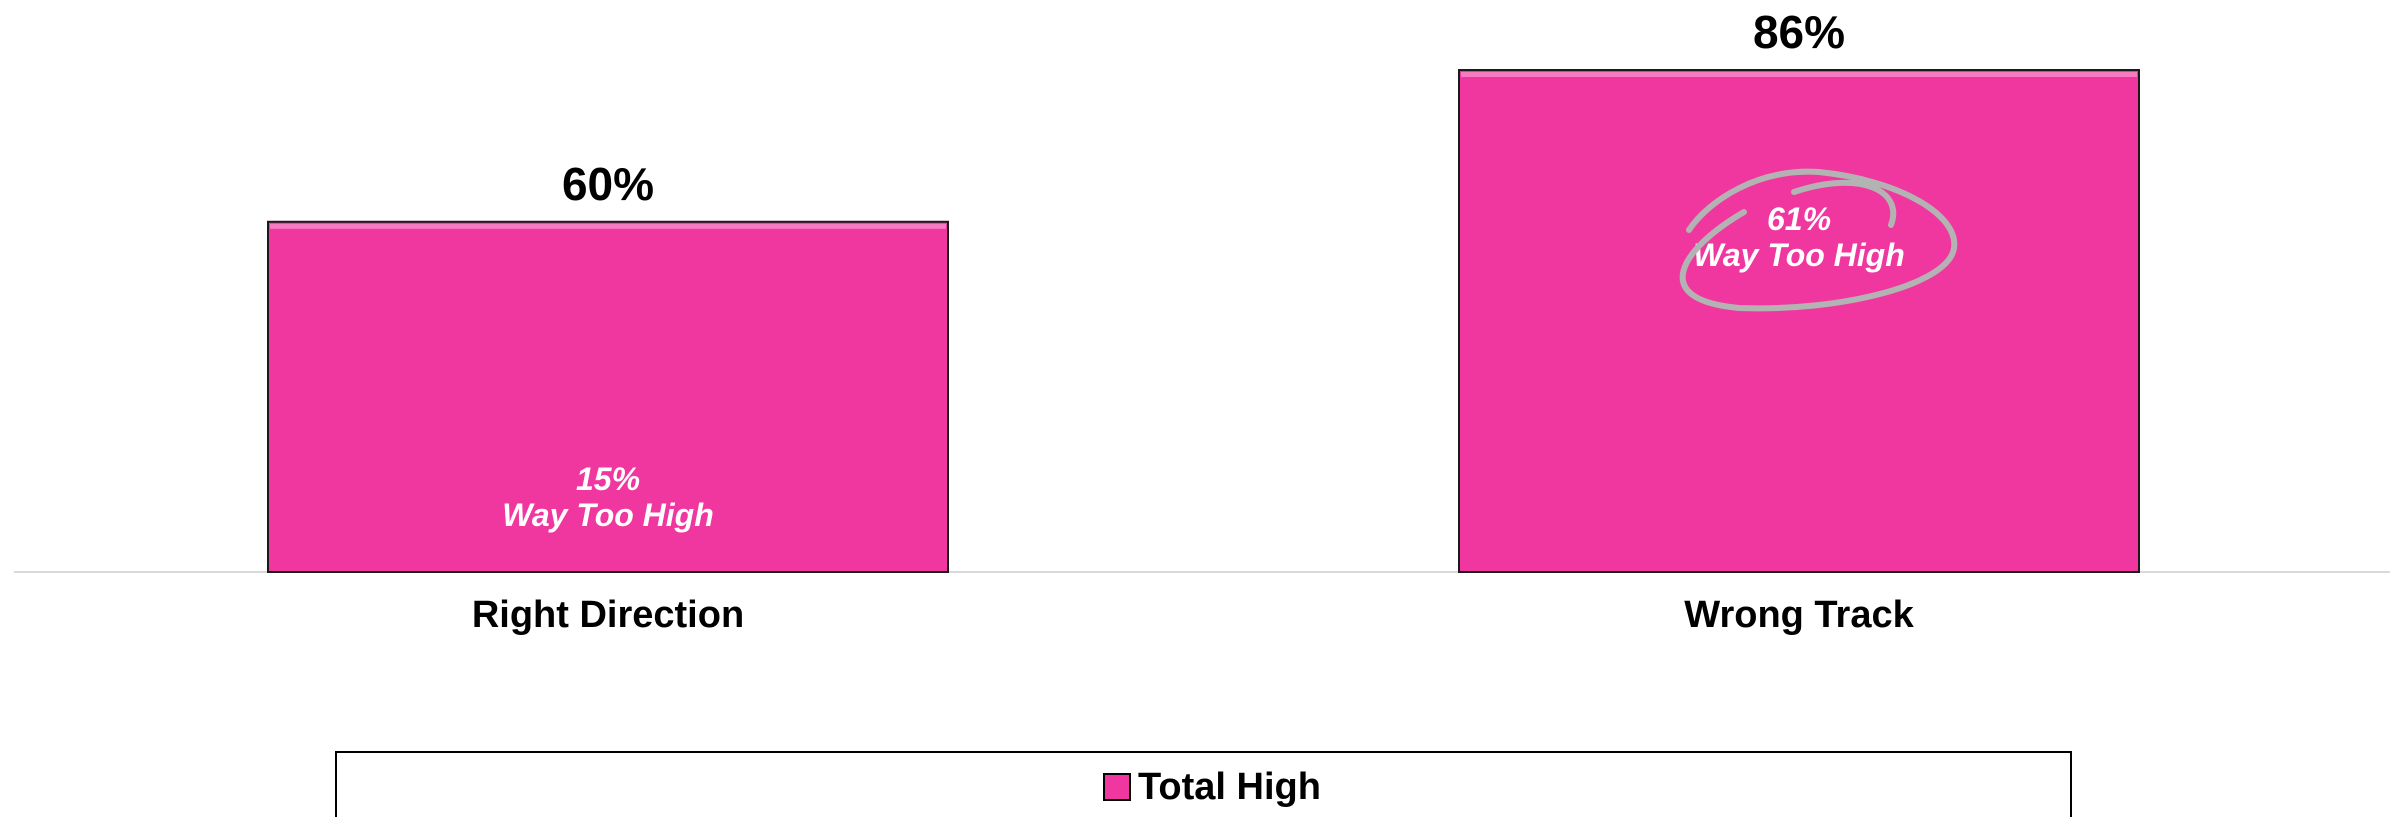 The image size is (2403, 817). Describe the element at coordinates (608, 515) in the screenshot. I see `annotation-0-line-1: Way Too High` at that location.